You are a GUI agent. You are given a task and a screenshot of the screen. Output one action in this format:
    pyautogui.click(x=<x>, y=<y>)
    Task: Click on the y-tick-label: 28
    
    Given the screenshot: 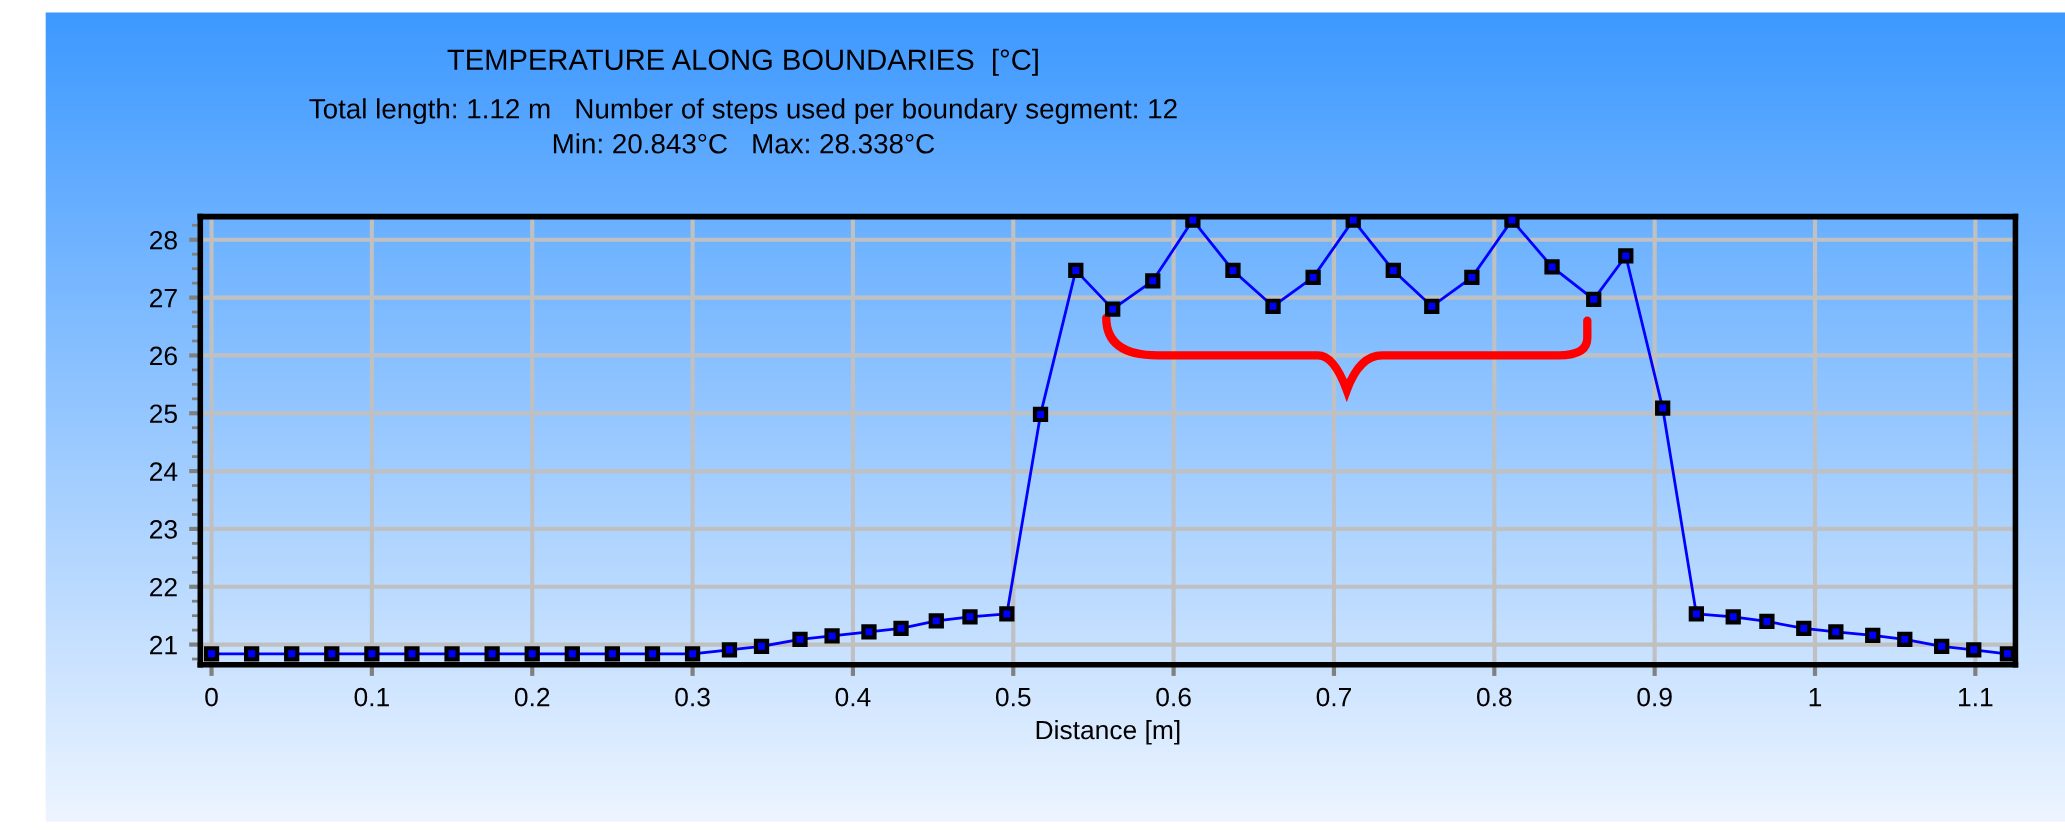 What is the action you would take?
    pyautogui.click(x=163, y=240)
    